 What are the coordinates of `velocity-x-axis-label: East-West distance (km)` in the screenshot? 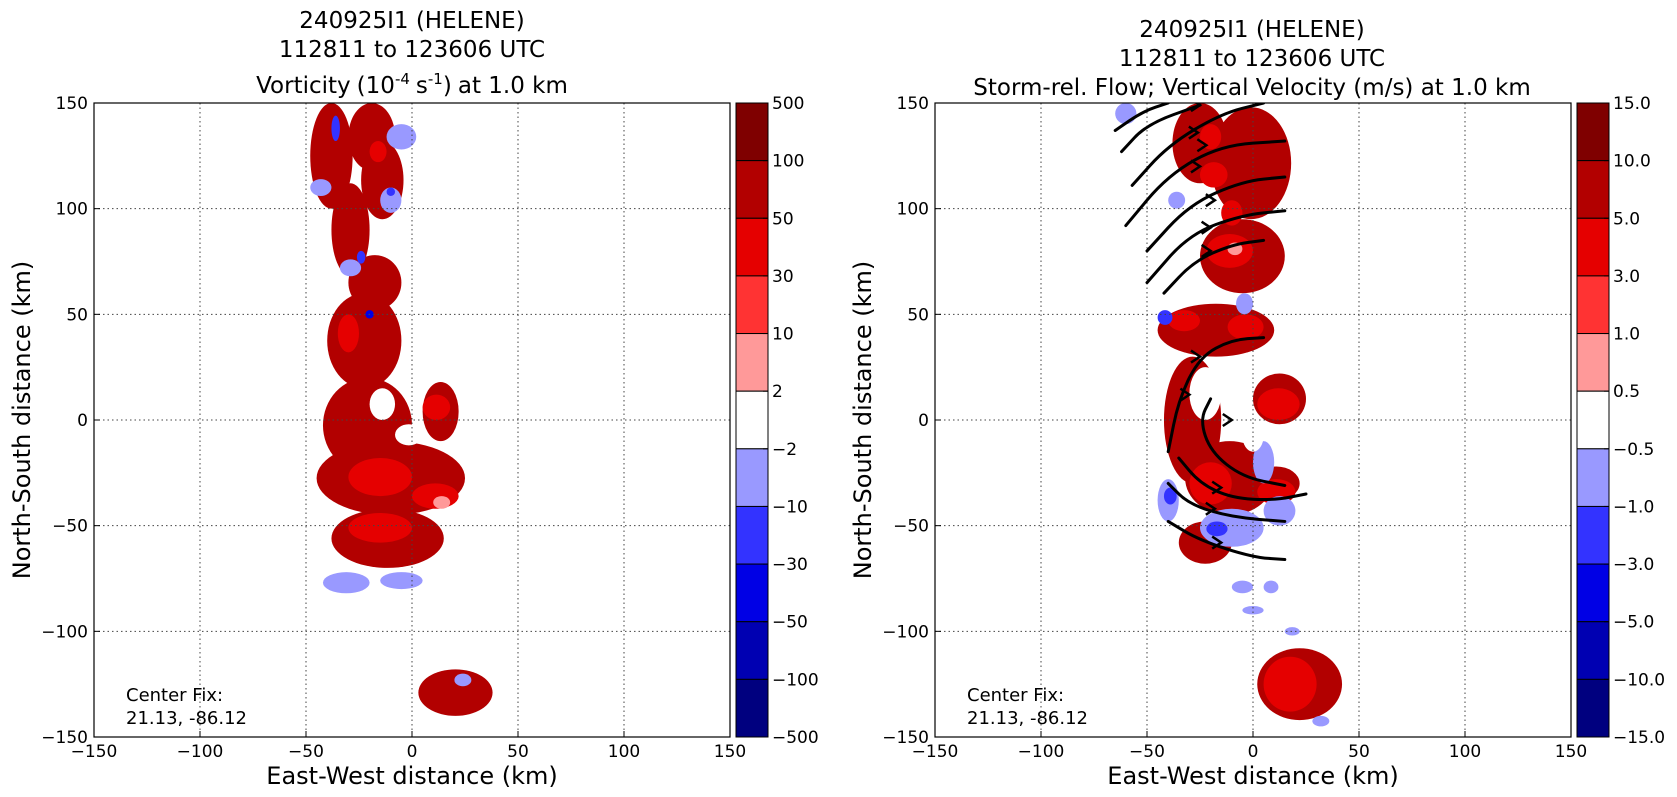 It's located at (1252, 776).